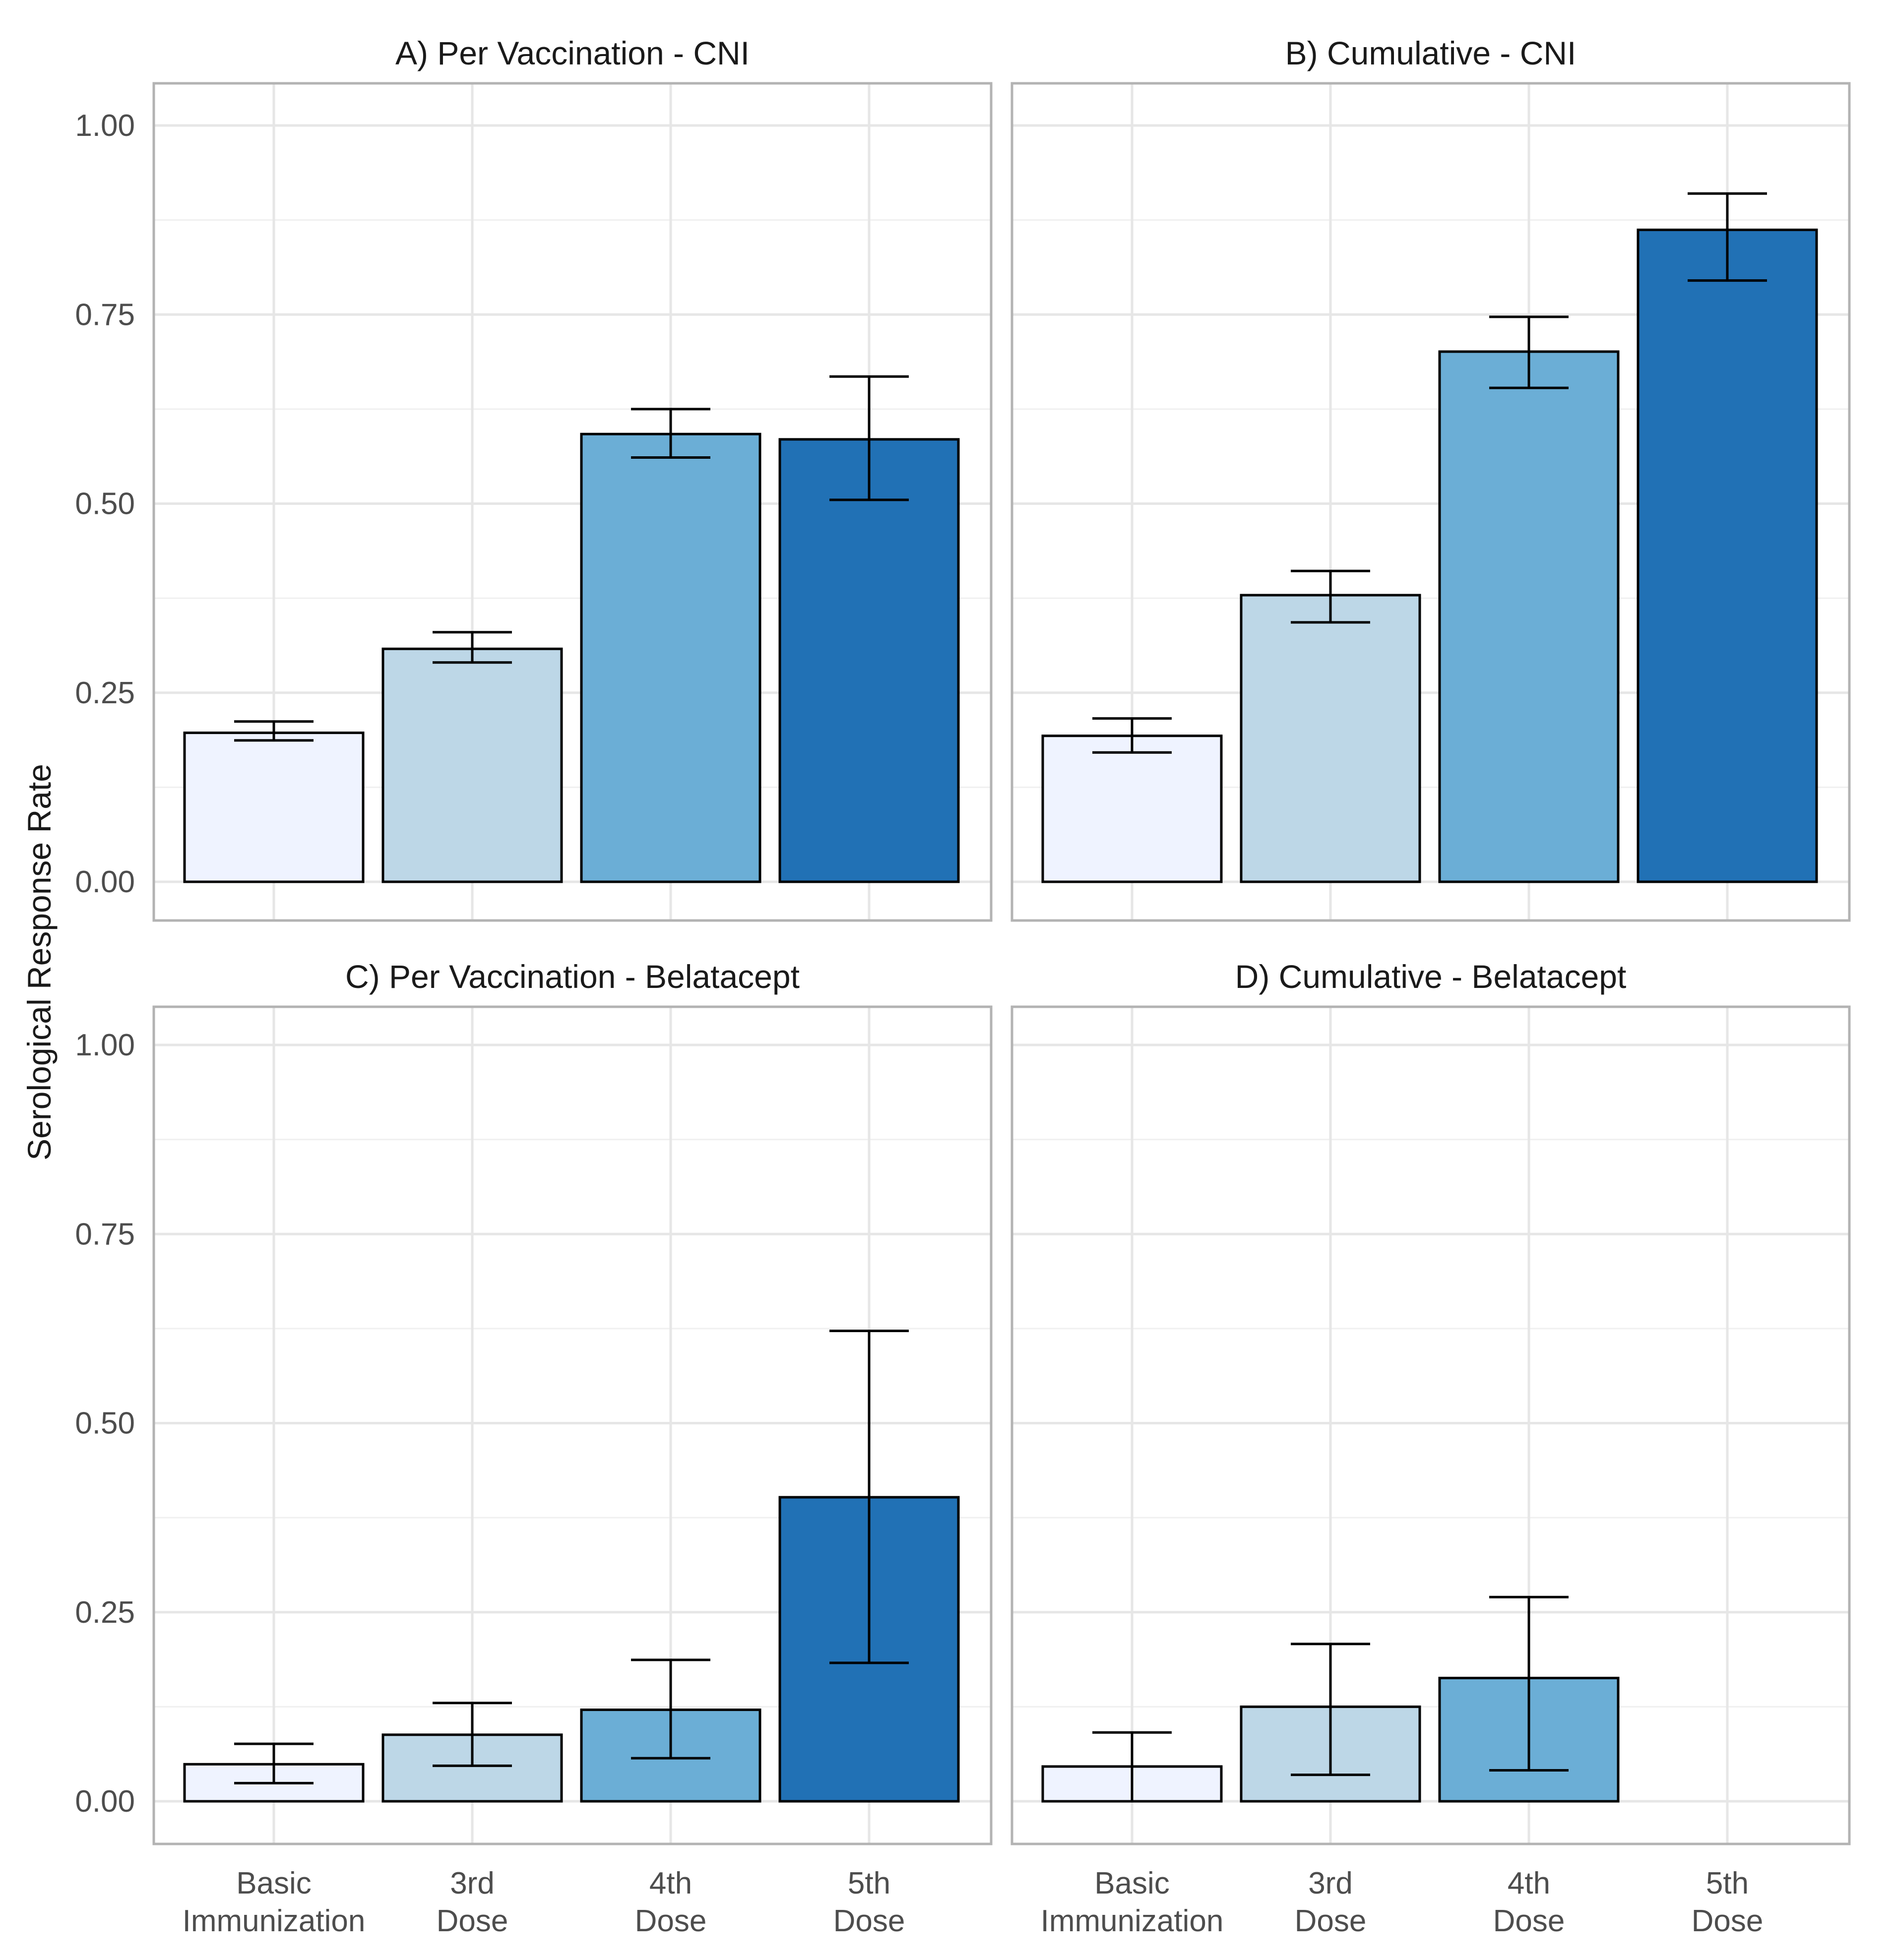 This screenshot has width=1893, height=1960. Describe the element at coordinates (39, 963) in the screenshot. I see `y-axis-title: Serological Response Rate` at that location.